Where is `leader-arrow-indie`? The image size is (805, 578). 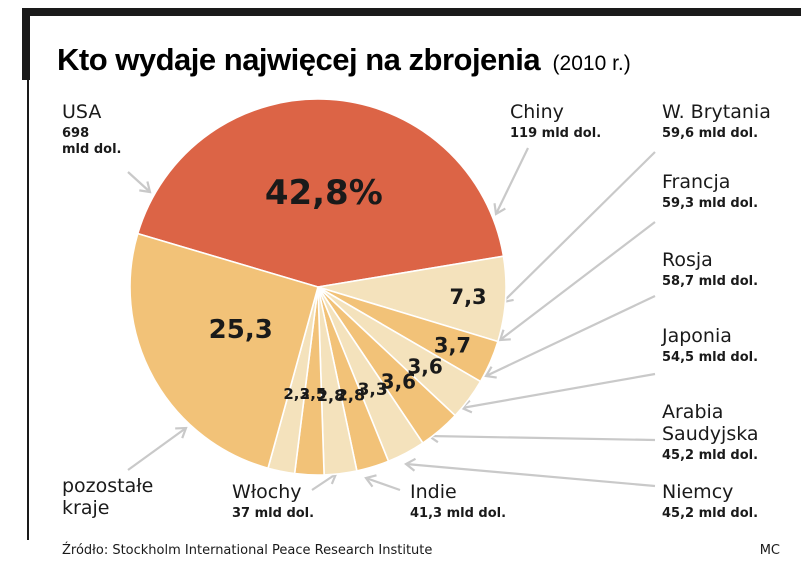
leader-arrow-indie is located at coordinates (370, 481).